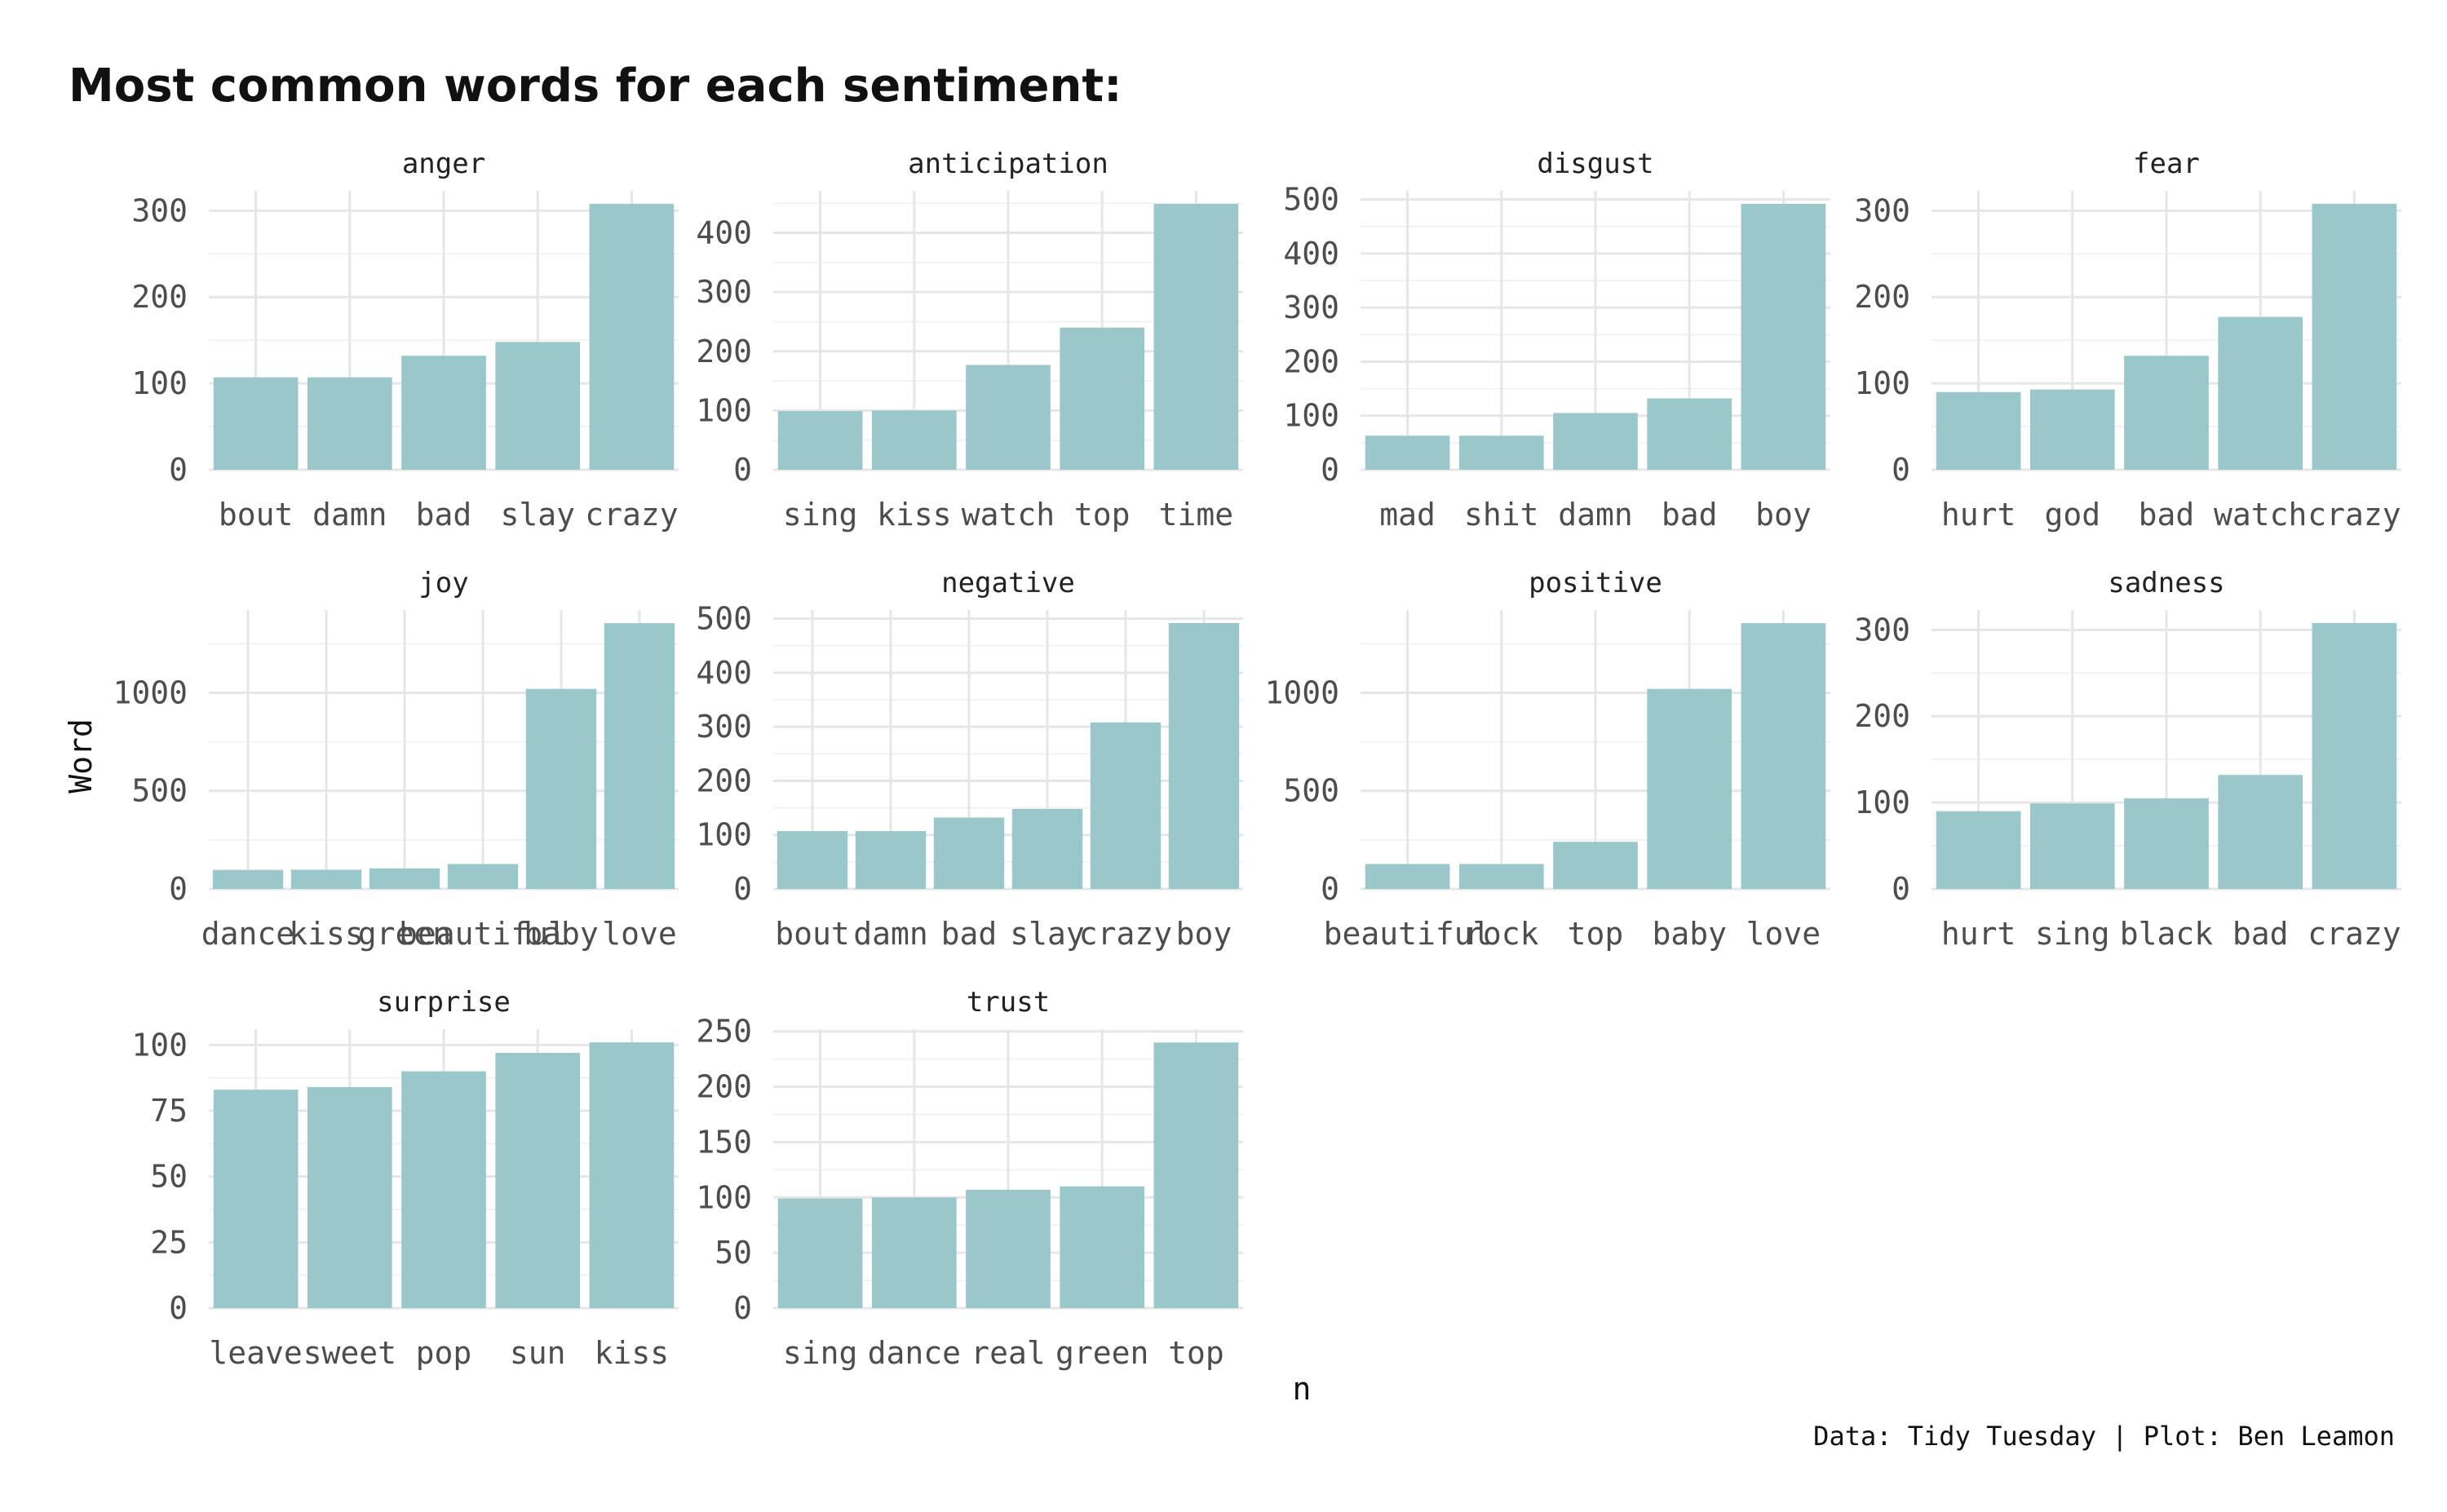  Describe the element at coordinates (2166, 164) in the screenshot. I see `facet-label: fear` at that location.